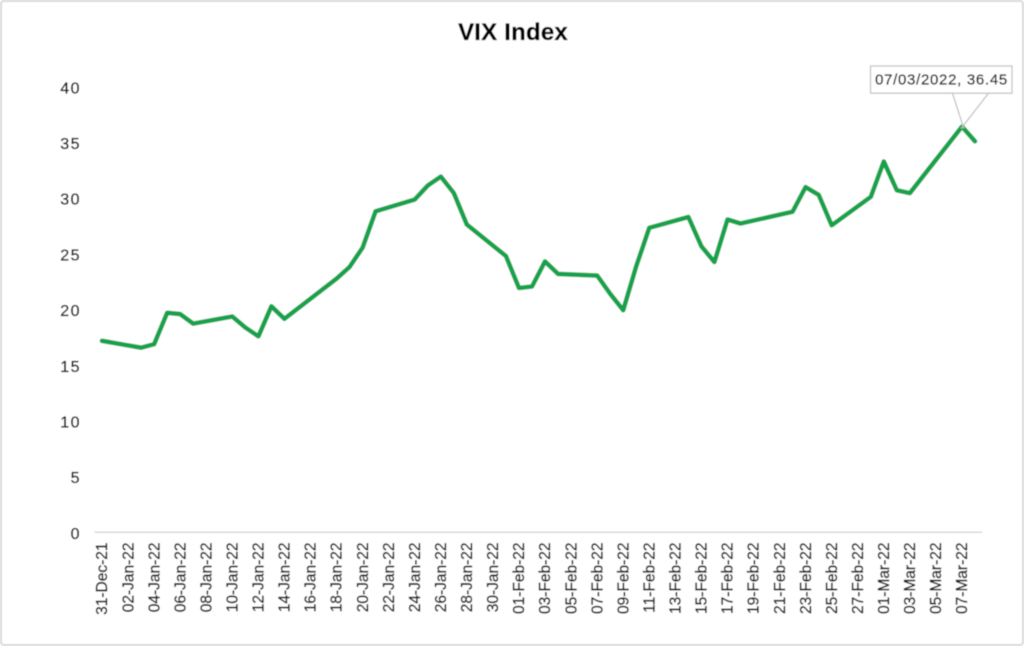 The height and width of the screenshot is (646, 1024). Describe the element at coordinates (70, 88) in the screenshot. I see `svg-text: 40` at that location.